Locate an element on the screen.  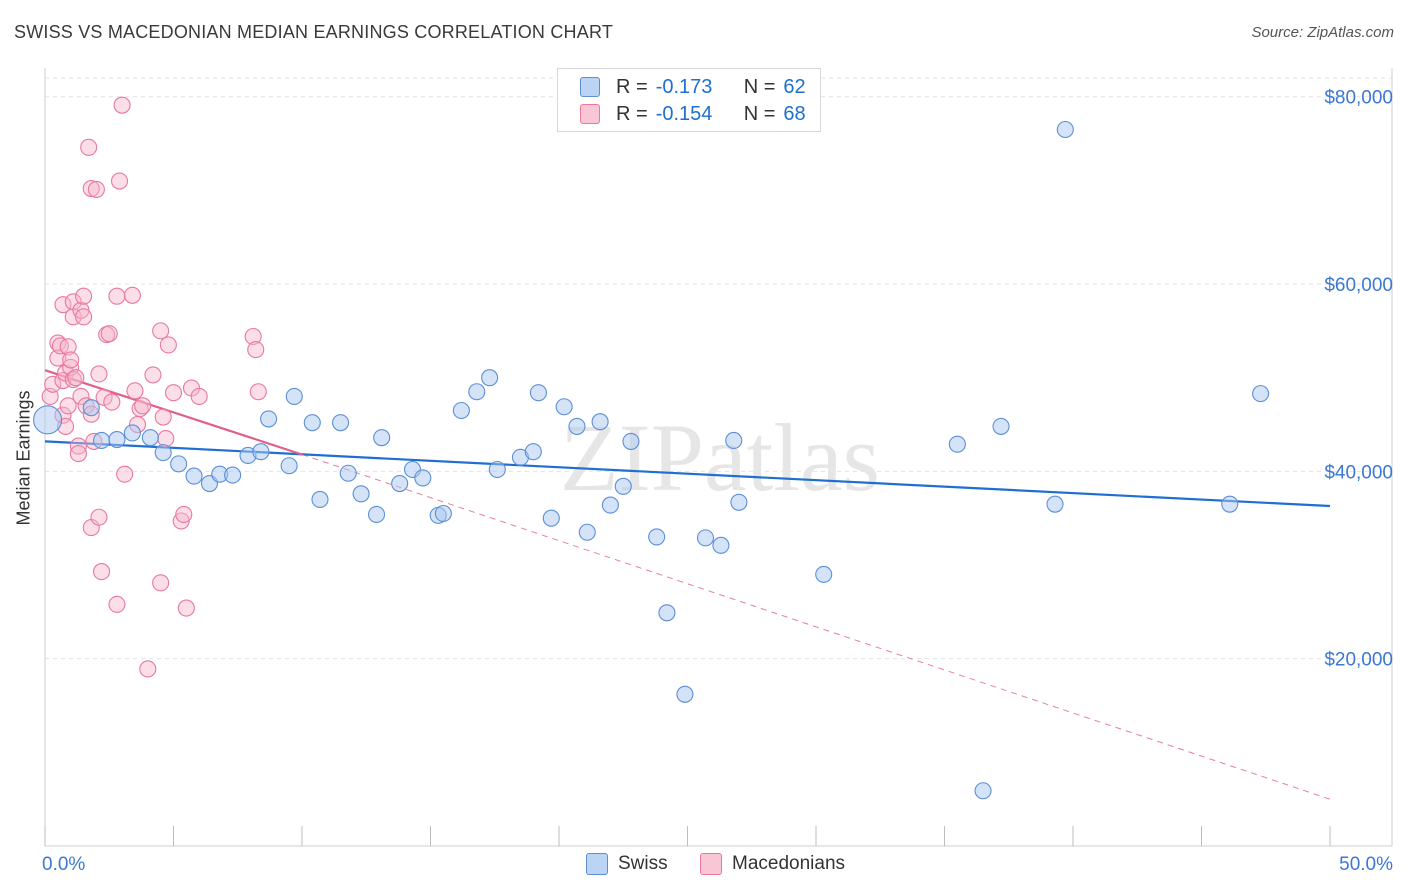
zipatlas-watermark: ZIPatlas is located at coordinates (720, 457).